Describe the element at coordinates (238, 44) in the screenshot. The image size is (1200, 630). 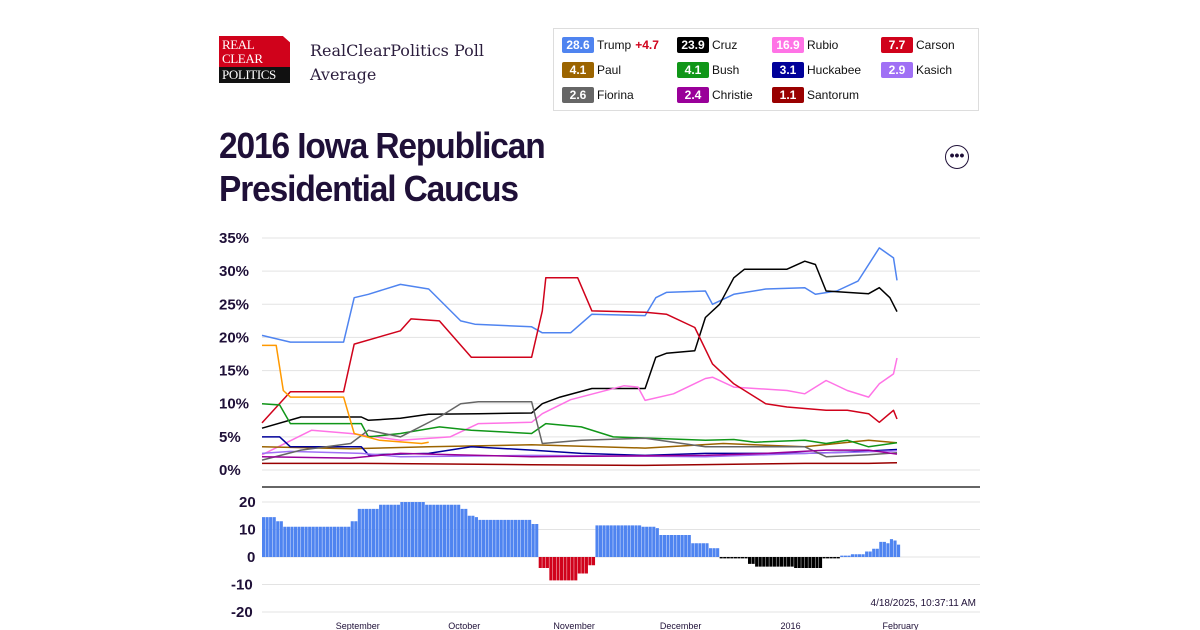
I see `logo-text-1: REAL` at that location.